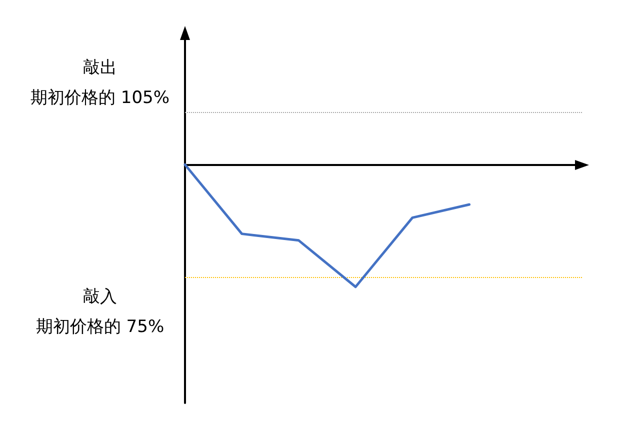  Describe the element at coordinates (100, 68) in the screenshot. I see `text: 敲出` at that location.